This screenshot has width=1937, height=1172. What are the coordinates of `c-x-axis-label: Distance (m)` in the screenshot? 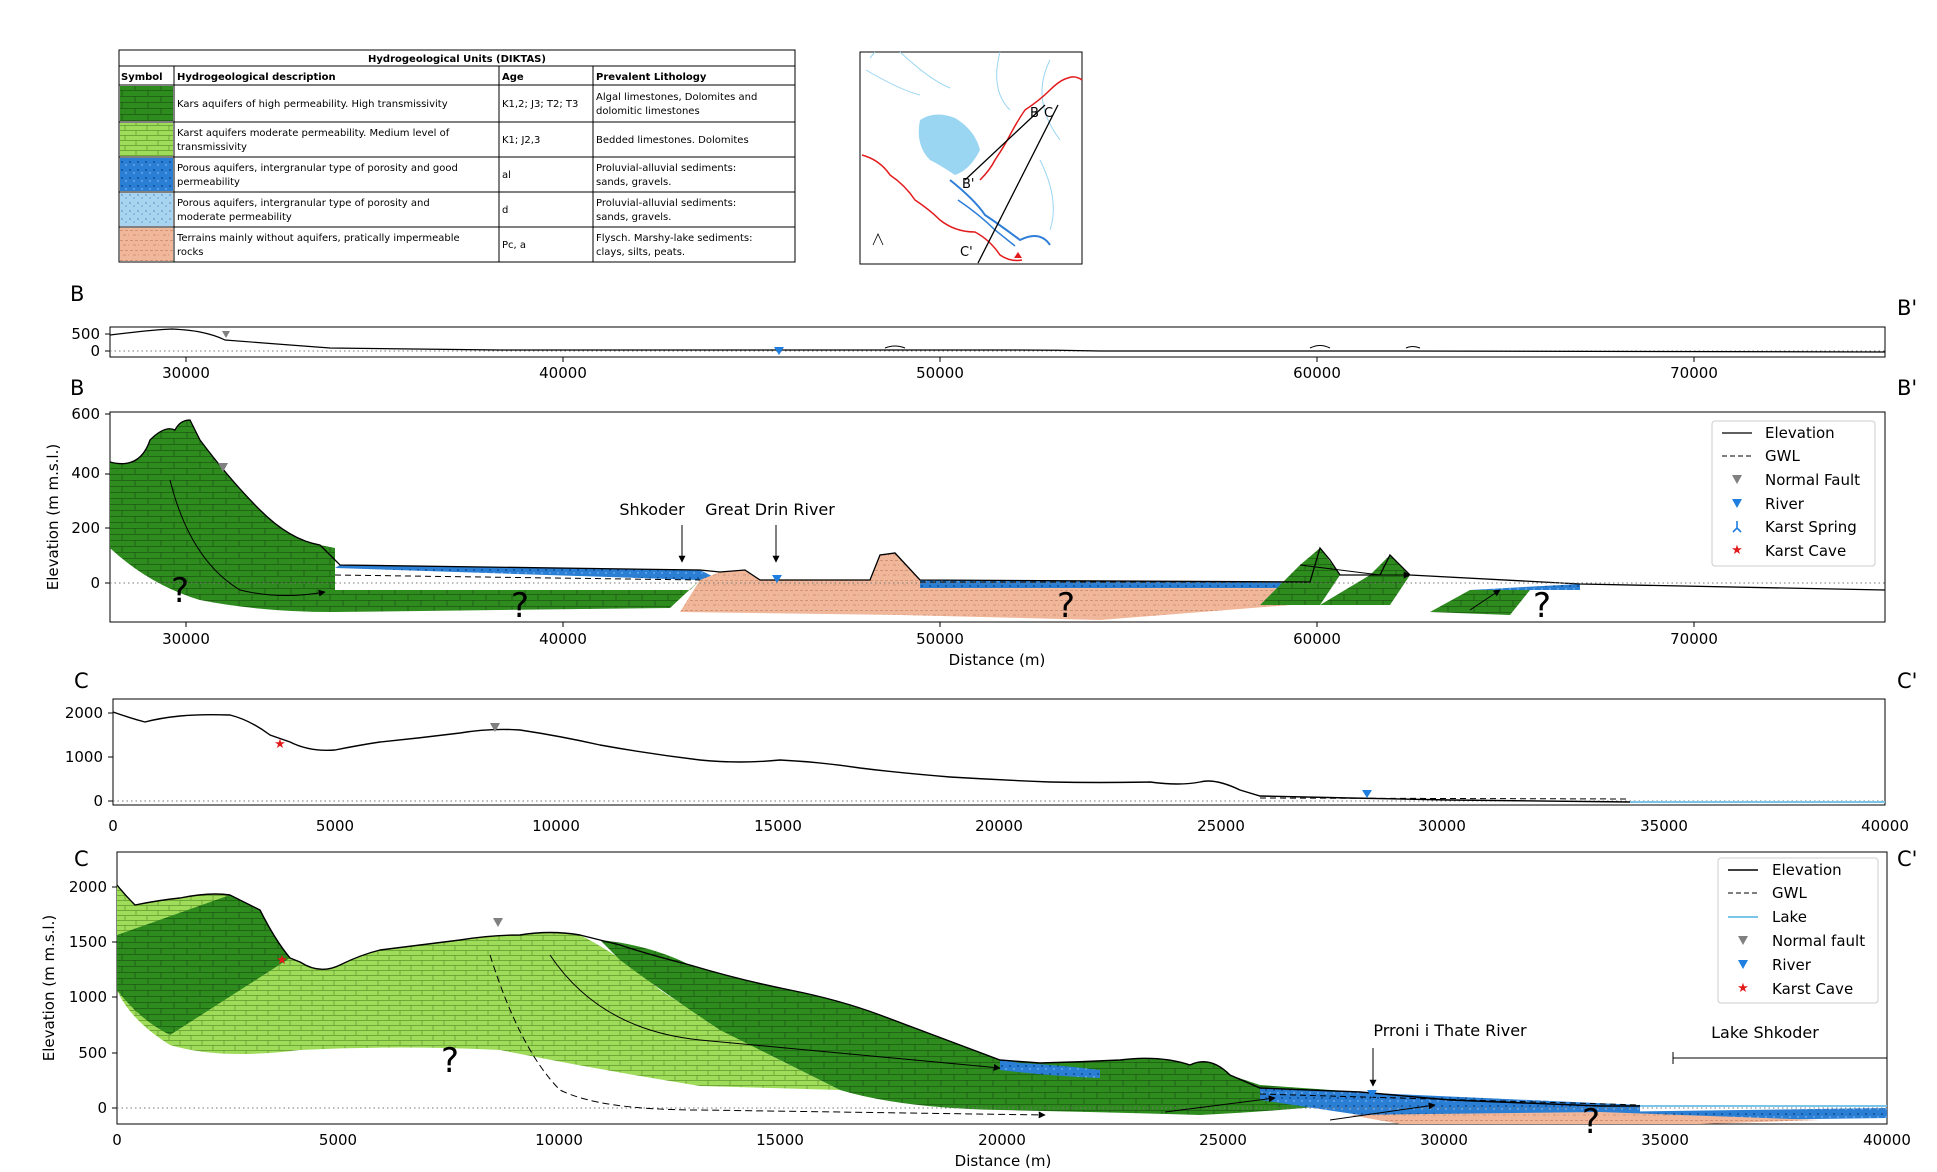 It's located at (1003, 1161).